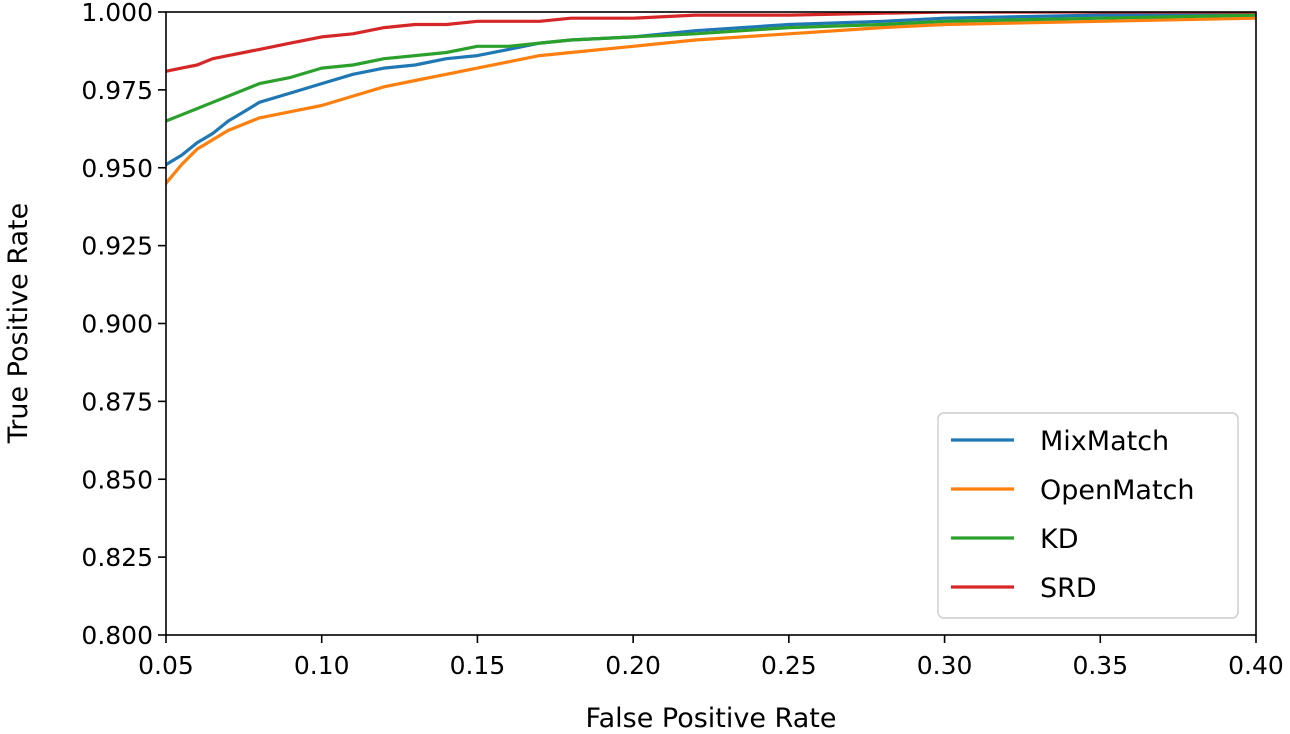 The width and height of the screenshot is (1290, 734). I want to click on x-tick-label: 0.05, so click(166, 665).